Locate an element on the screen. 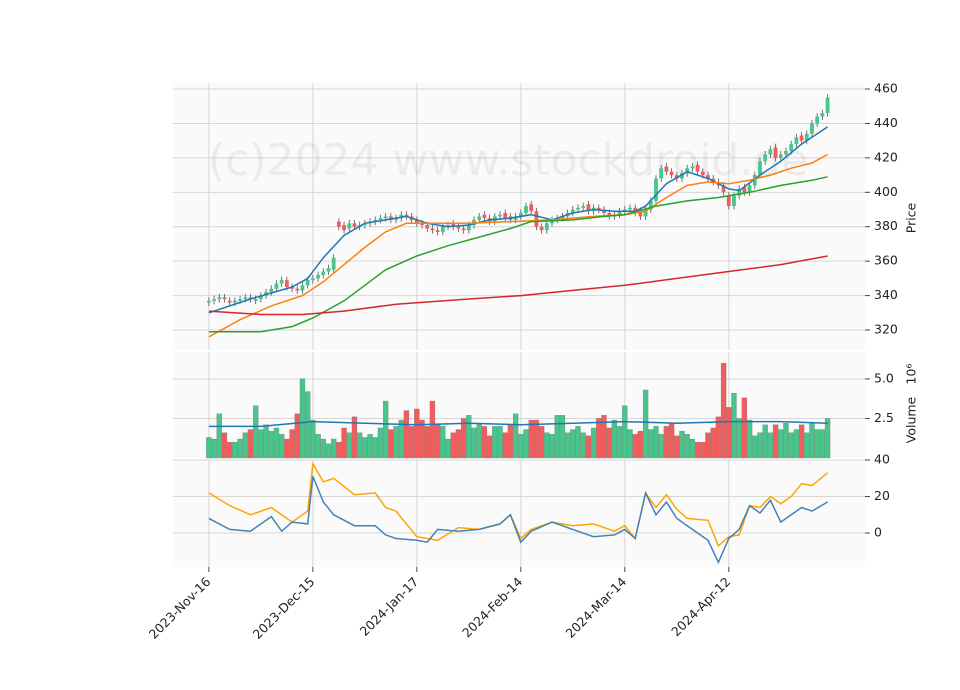 The height and width of the screenshot is (690, 960). y-tick-label: 2.5 is located at coordinates (884, 417).